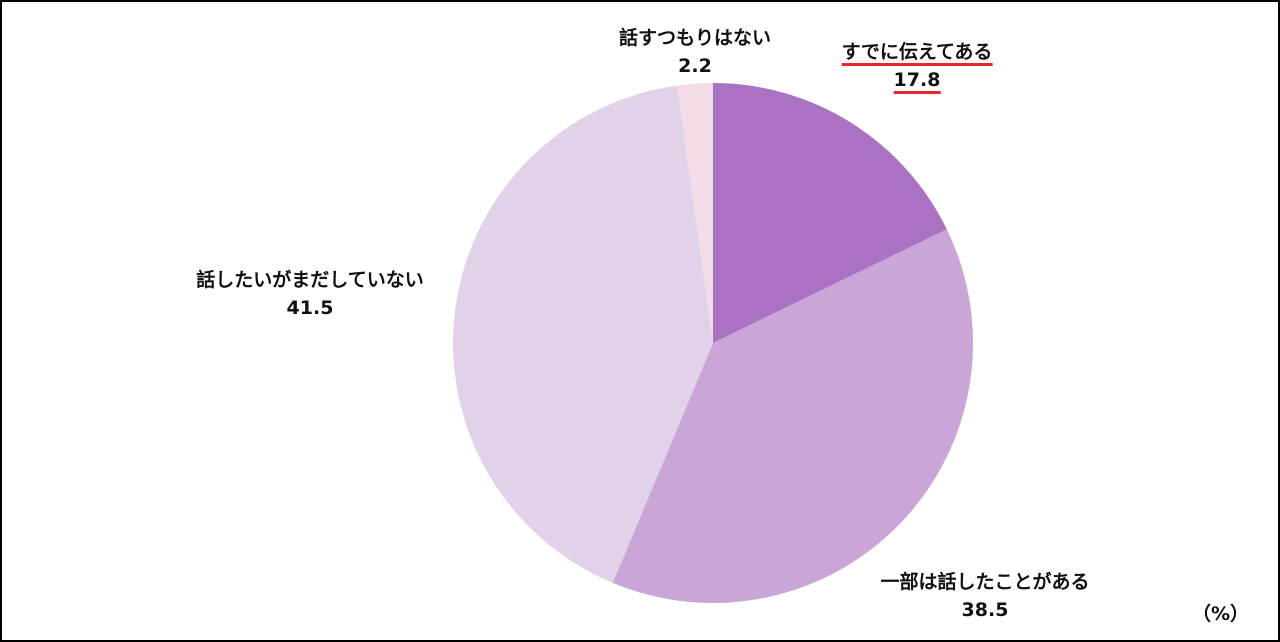 This screenshot has width=1280, height=642. Describe the element at coordinates (917, 81) in the screenshot. I see `value-text: 17.8` at that location.